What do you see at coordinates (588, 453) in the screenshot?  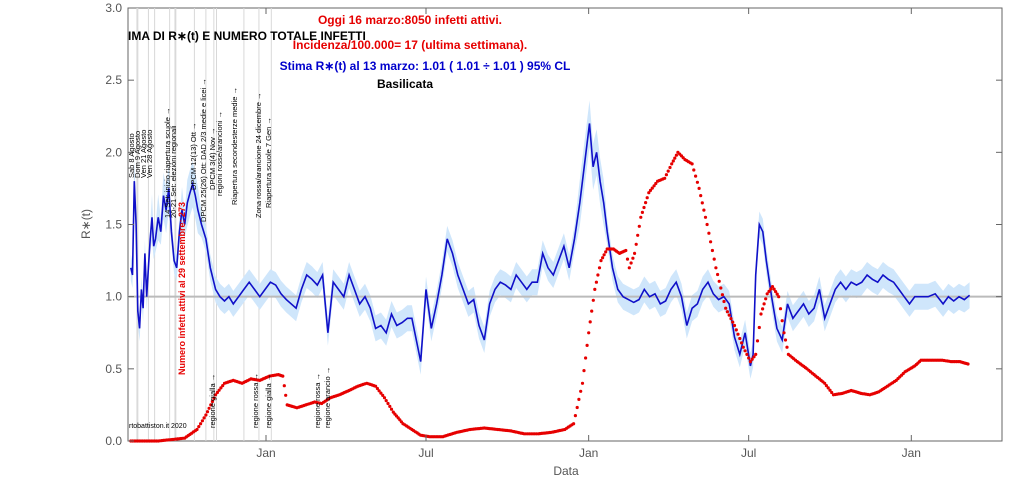 I see `x-tick-label: Jan` at bounding box center [588, 453].